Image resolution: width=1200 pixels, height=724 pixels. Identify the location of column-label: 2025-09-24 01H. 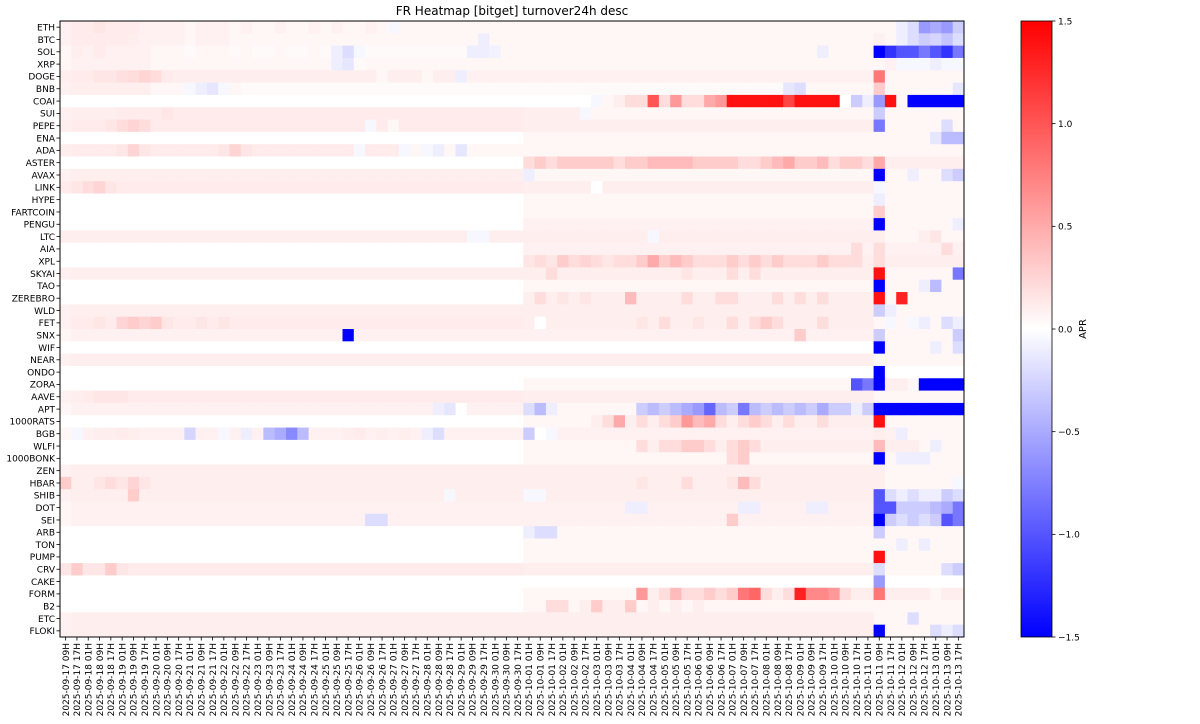
(293, 679).